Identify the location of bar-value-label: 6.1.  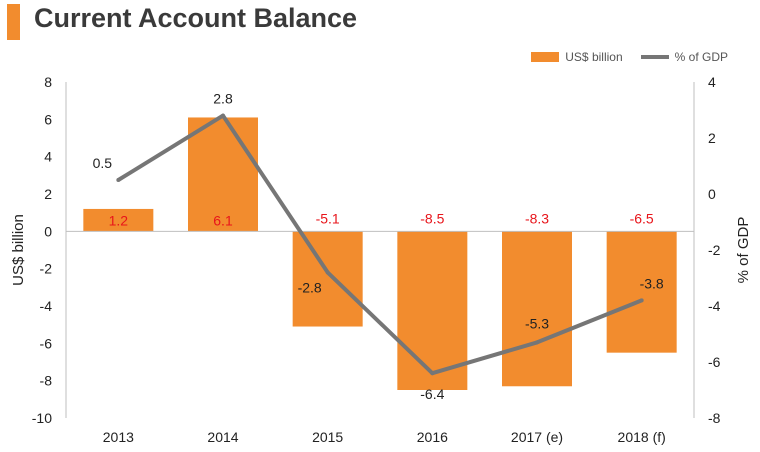
(223, 220).